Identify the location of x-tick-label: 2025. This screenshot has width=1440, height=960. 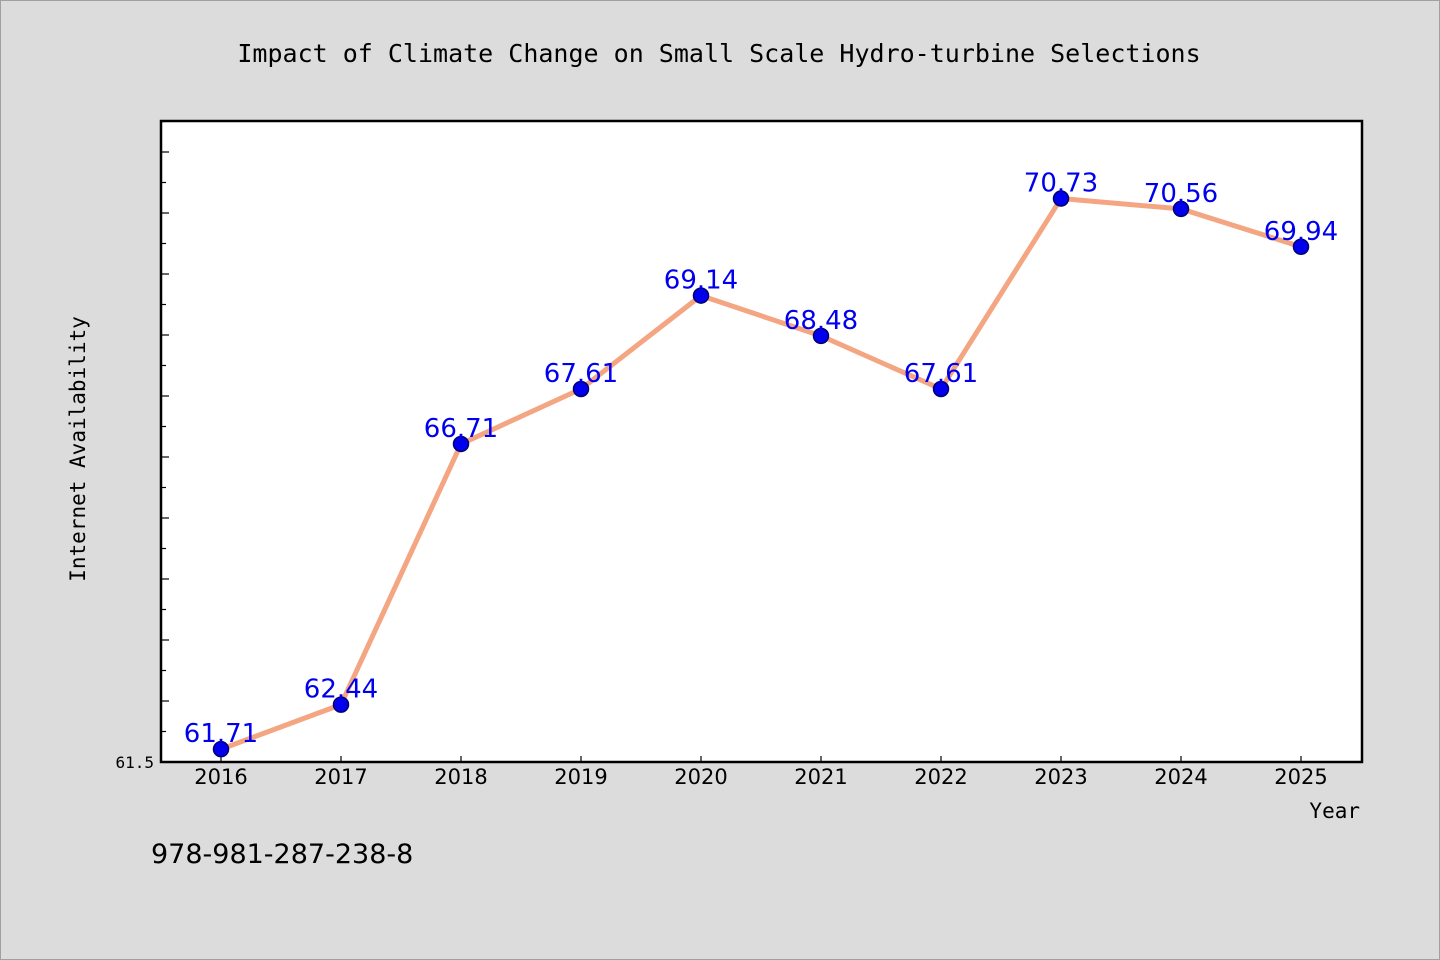
(1300, 777).